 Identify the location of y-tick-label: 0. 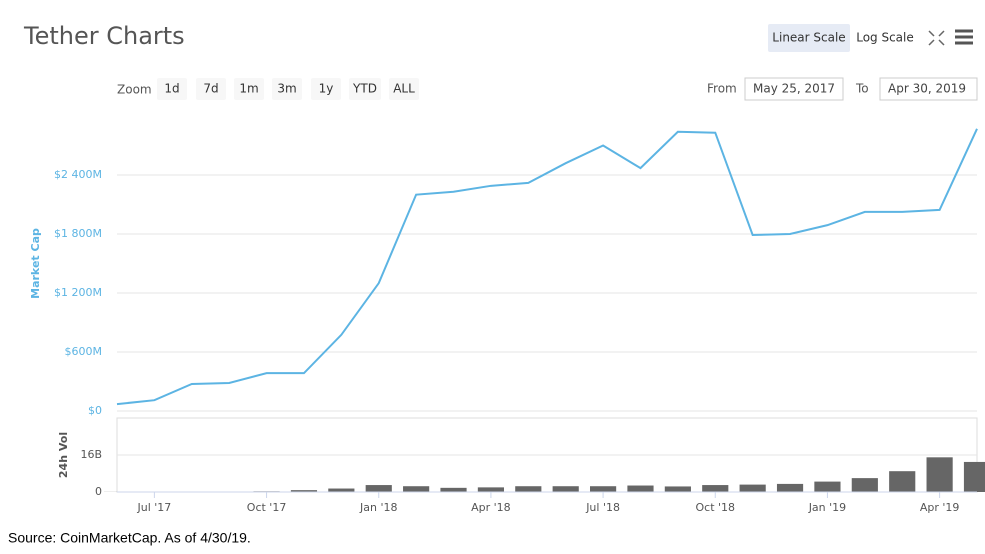
(98, 491).